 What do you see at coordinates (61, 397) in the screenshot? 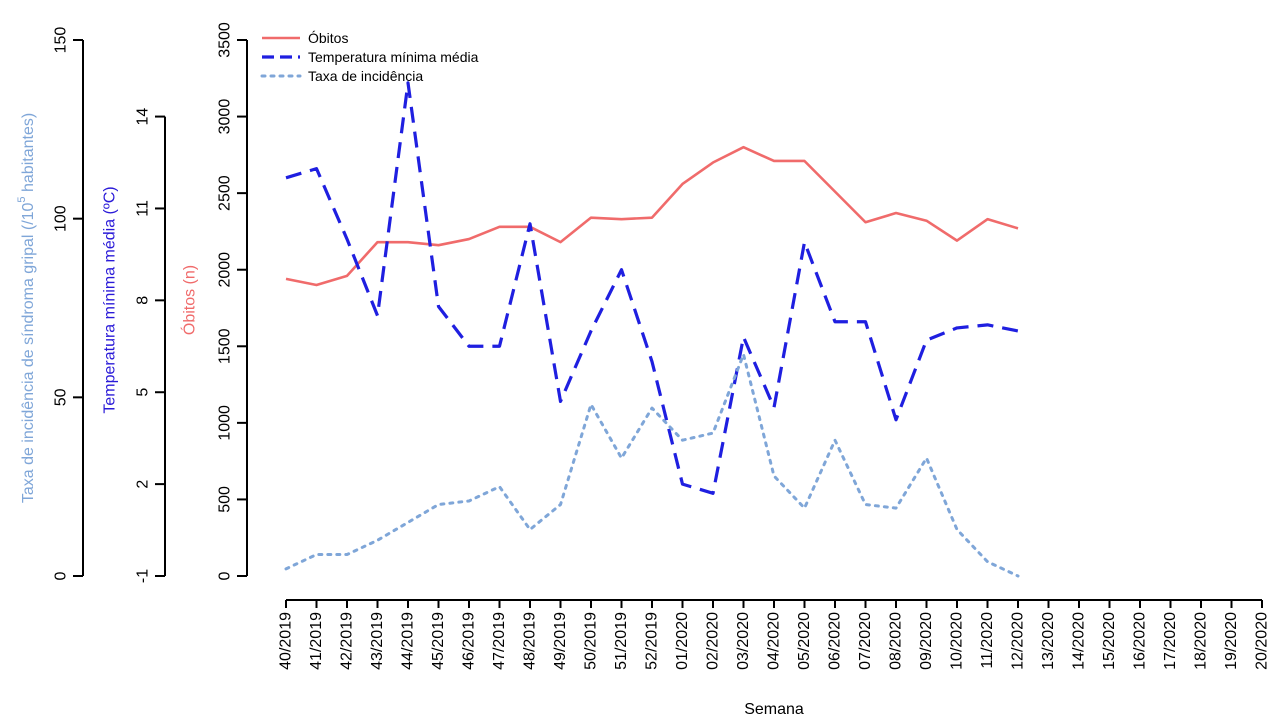
I see `incidence-tick-label: 50` at bounding box center [61, 397].